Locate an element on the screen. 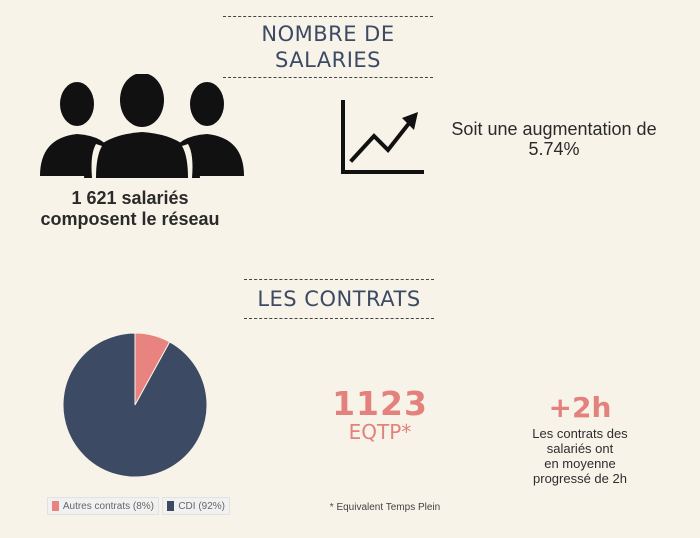  hours-line-4: progressé de 2h is located at coordinates (580, 478).